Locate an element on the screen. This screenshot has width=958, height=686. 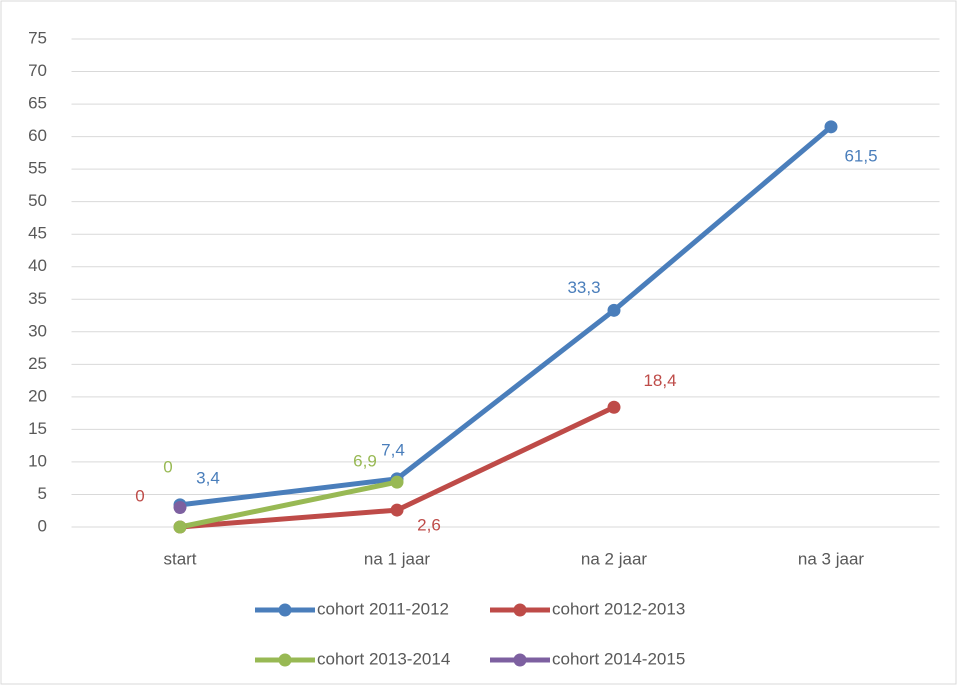
x-tick-label: start is located at coordinates (179, 558).